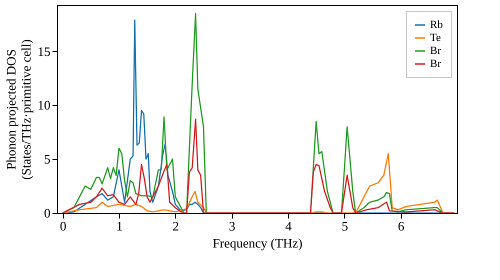 This screenshot has width=500, height=280. Describe the element at coordinates (401, 226) in the screenshot. I see `x-tick-label: 6` at that location.